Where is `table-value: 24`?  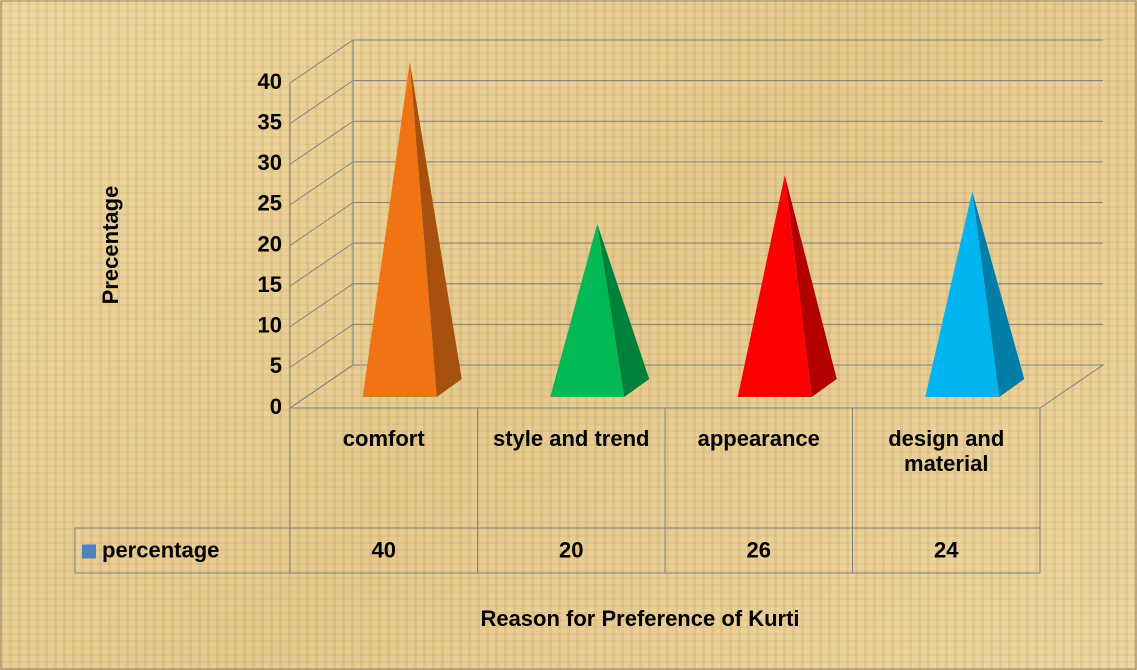
table-value: 24 is located at coordinates (946, 549).